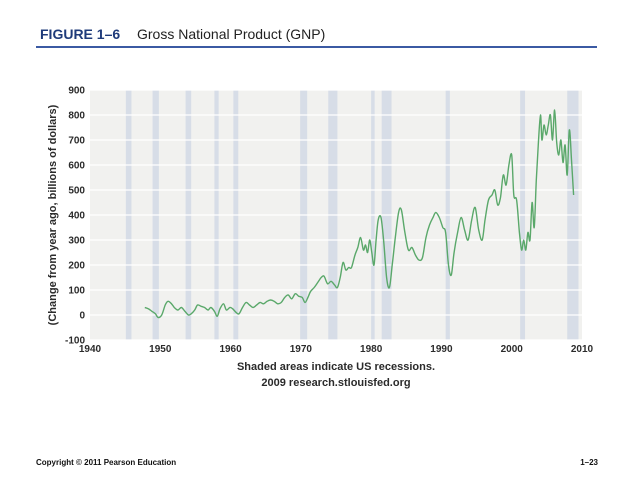  I want to click on y-tick-9: 800, so click(76, 116).